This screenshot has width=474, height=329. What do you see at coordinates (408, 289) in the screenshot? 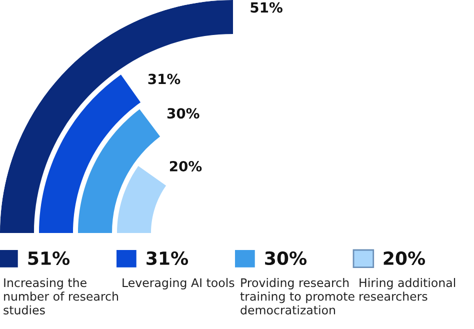
I see `category-label: Hiring additional researchers` at bounding box center [408, 289].